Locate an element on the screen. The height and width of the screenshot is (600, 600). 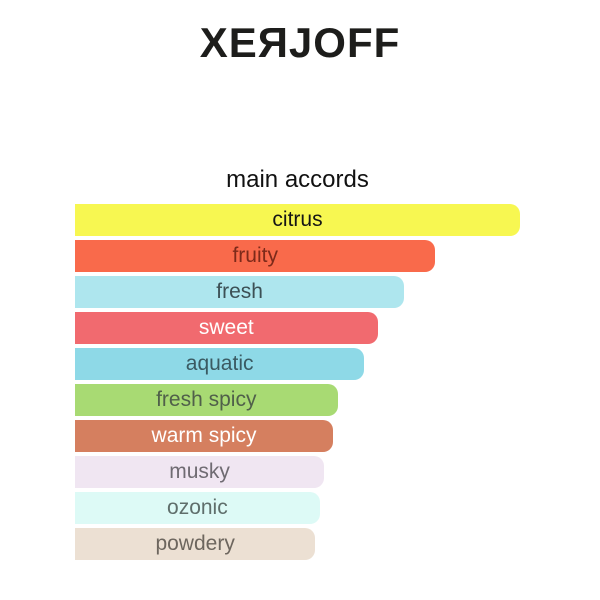
accord-bar-ozonic: ozonic is located at coordinates (197, 508).